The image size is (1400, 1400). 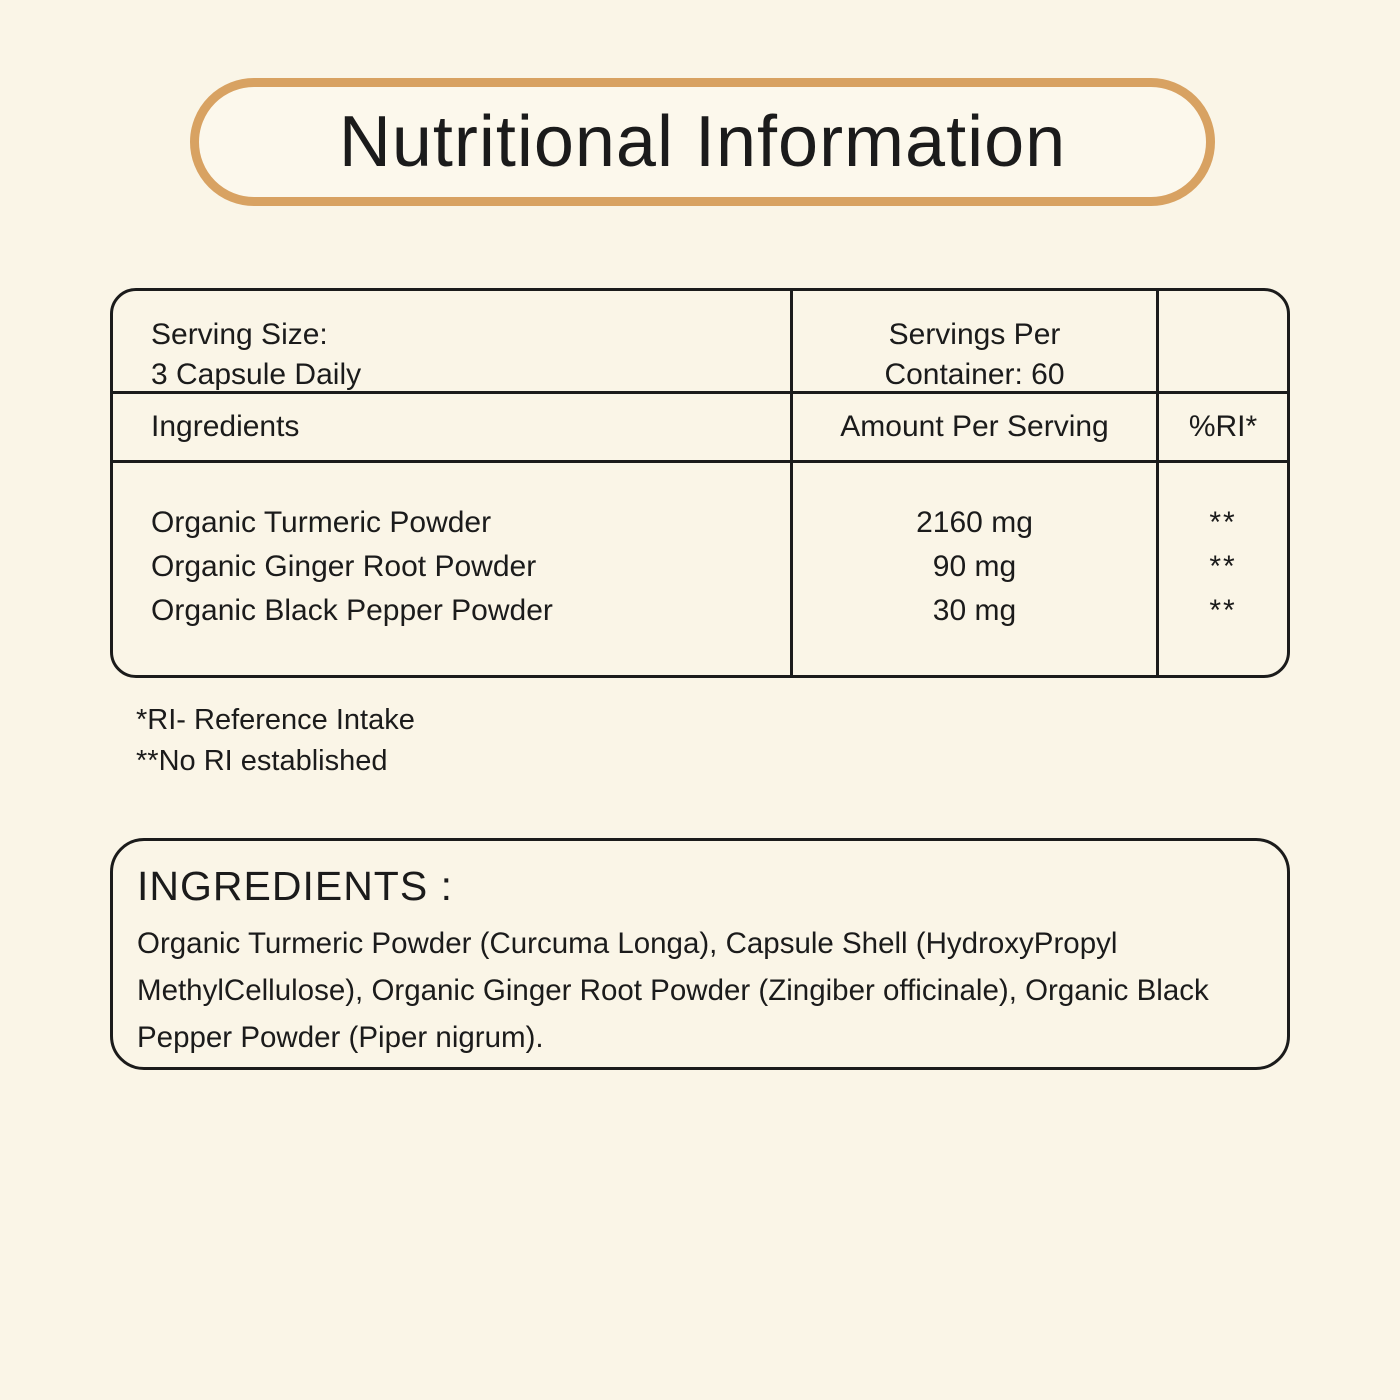 What do you see at coordinates (295, 886) in the screenshot?
I see `ingredients-box-heading: INGREDIENTS :` at bounding box center [295, 886].